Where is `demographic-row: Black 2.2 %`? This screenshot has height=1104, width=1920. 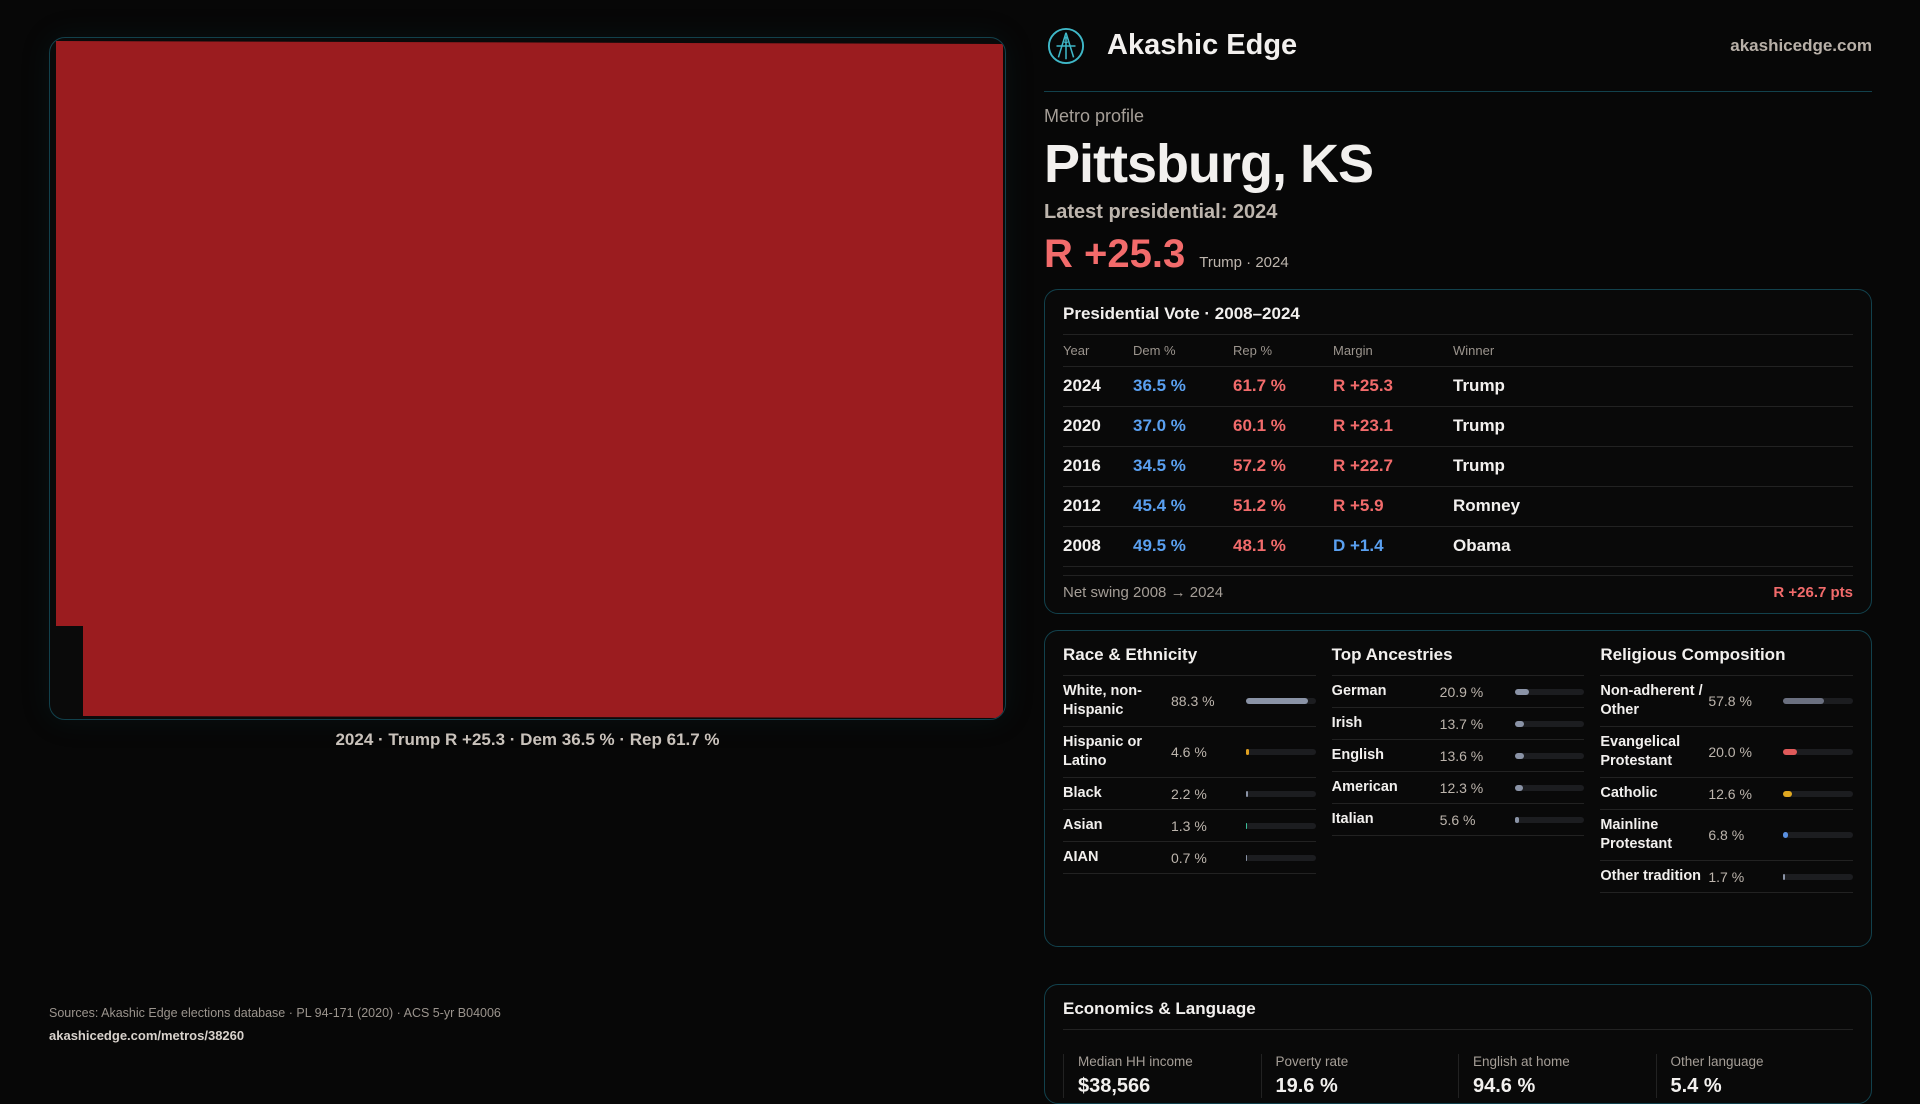 demographic-row: Black 2.2 % is located at coordinates (1189, 794).